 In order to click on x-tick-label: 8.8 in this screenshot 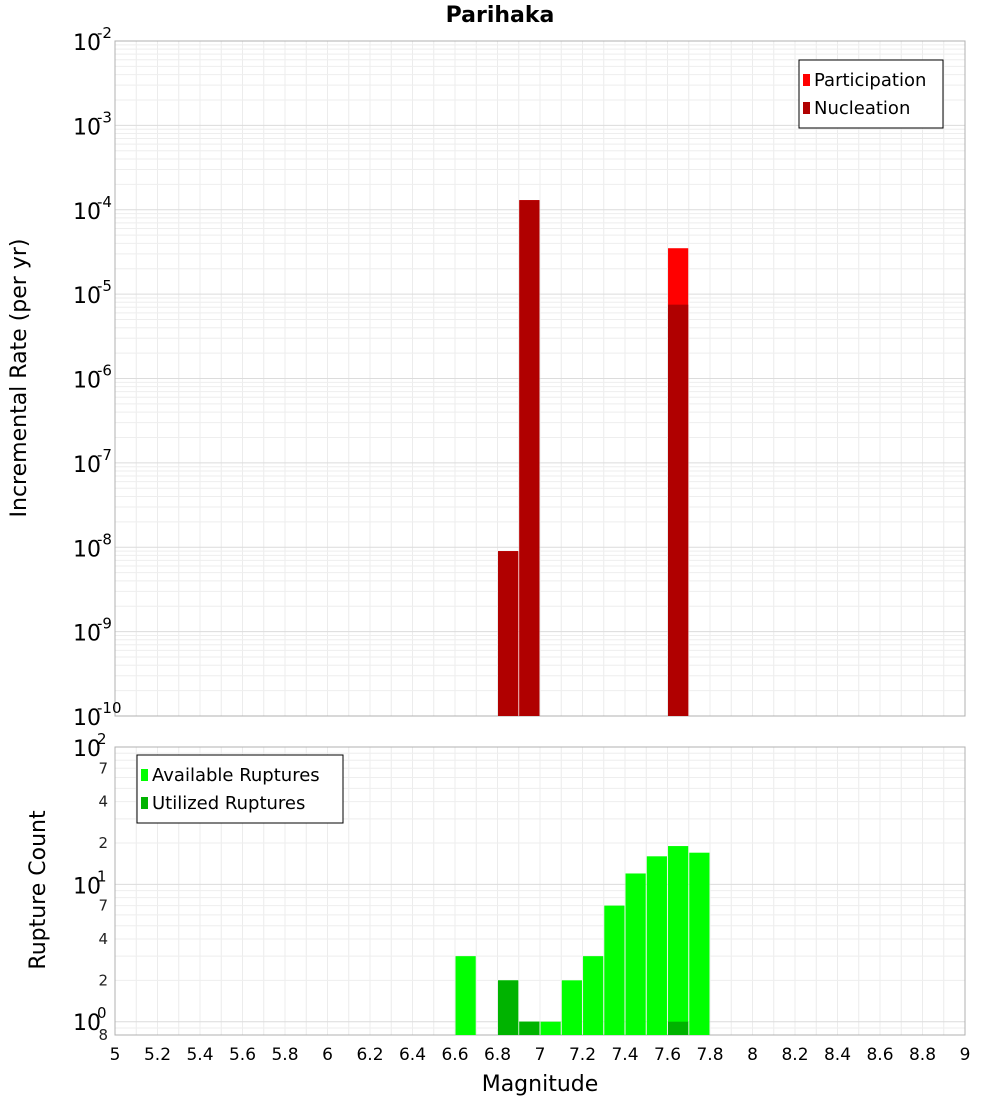, I will do `click(922, 1055)`.